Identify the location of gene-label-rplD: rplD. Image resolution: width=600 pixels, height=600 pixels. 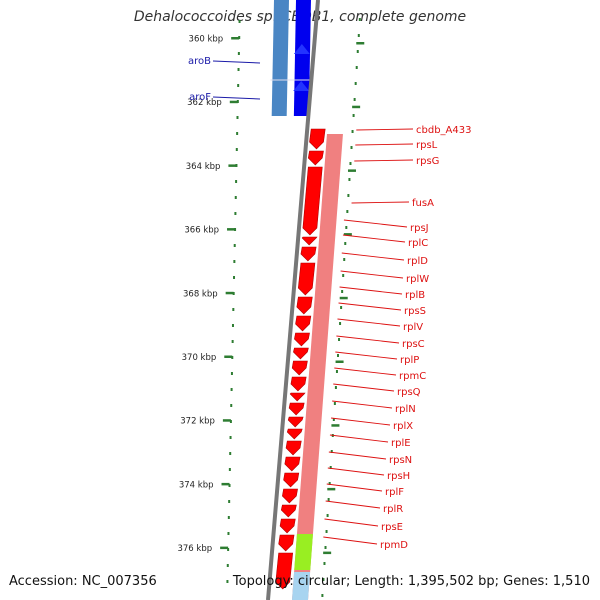
(417, 261).